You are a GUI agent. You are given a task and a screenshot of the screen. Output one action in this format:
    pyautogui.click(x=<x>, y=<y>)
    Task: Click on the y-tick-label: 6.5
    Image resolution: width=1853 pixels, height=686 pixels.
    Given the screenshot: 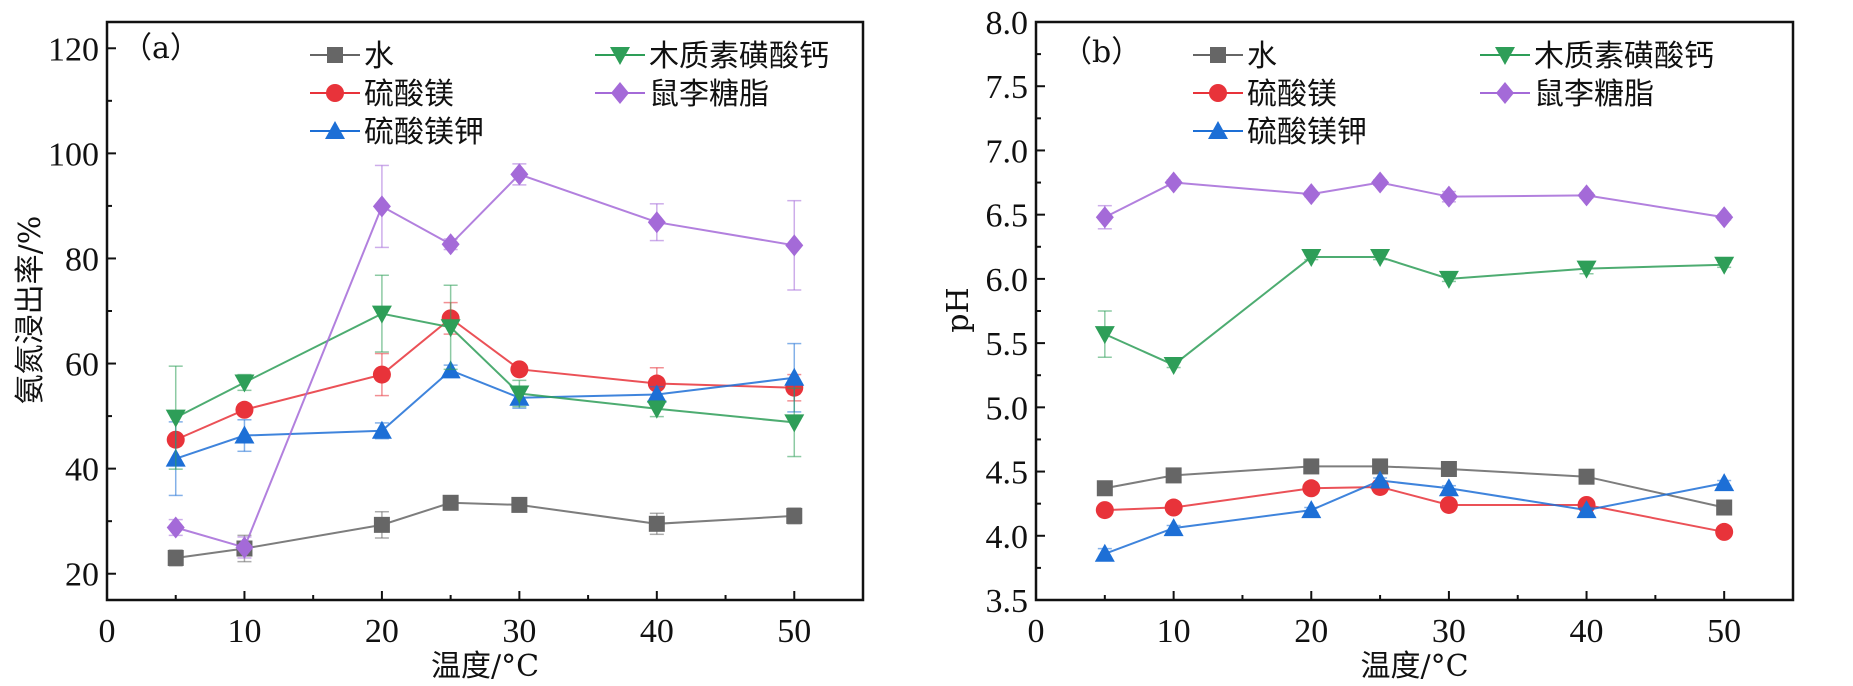 What is the action you would take?
    pyautogui.click(x=1007, y=216)
    